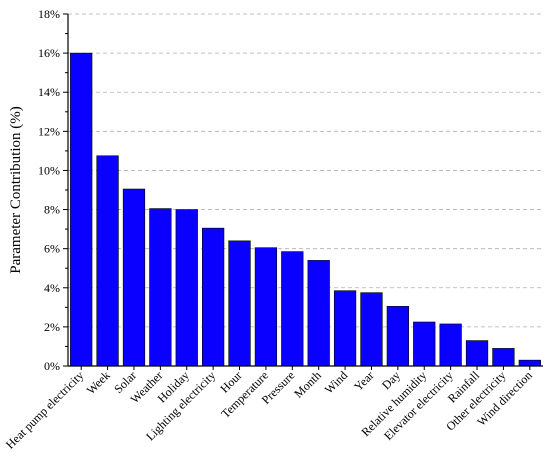  Describe the element at coordinates (49, 190) in the screenshot. I see `y-tick-labels: 0% 2% 4% 6% 8% 10% 12% 14% 16% 18%` at that location.